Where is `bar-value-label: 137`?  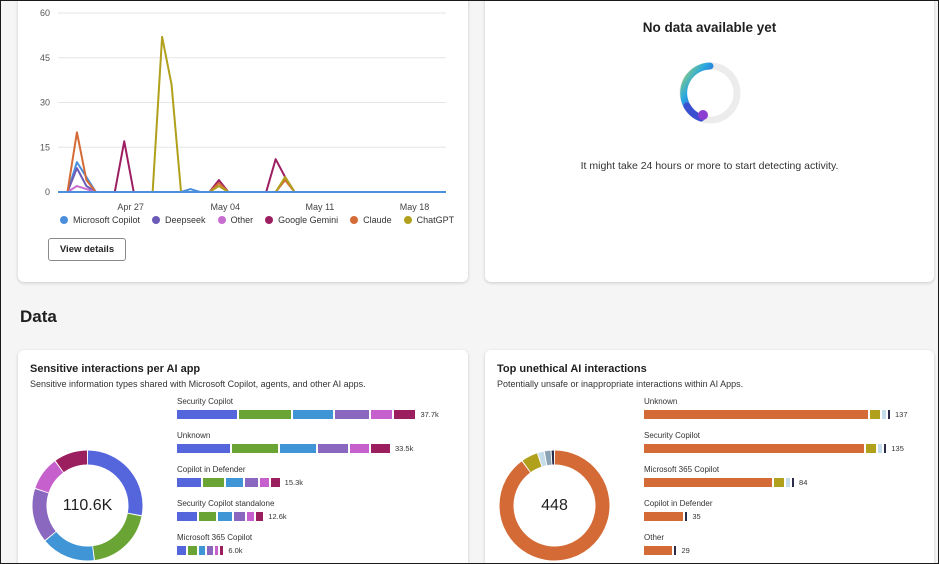 bar-value-label: 137 is located at coordinates (901, 414).